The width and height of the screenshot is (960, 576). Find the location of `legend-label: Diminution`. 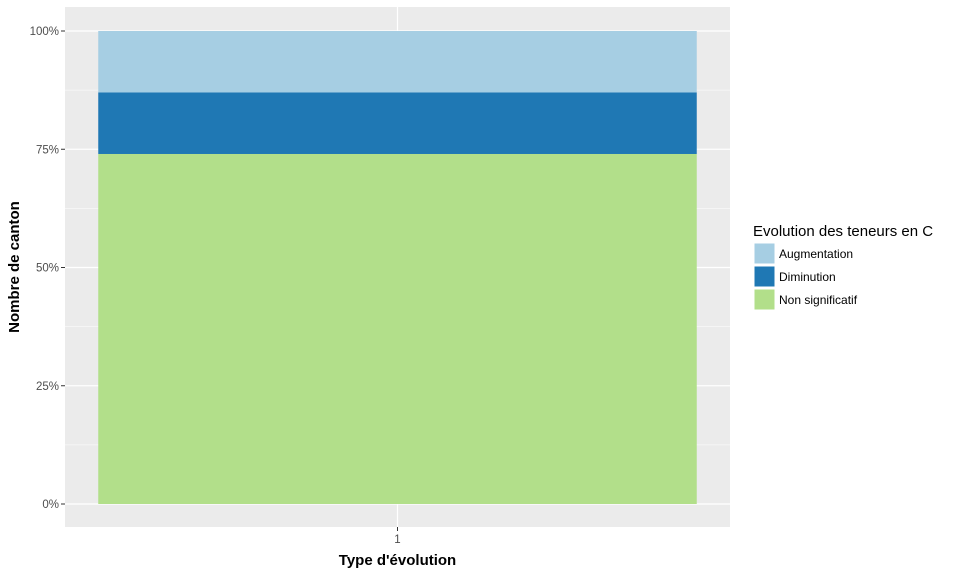

legend-label: Diminution is located at coordinates (807, 277).